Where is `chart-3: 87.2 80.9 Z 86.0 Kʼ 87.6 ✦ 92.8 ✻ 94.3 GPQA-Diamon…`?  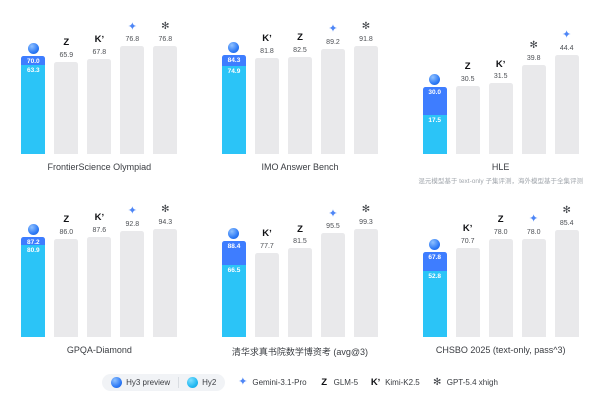 chart-3: 87.2 80.9 Z 86.0 Kʼ 87.6 ✦ 92.8 ✻ 94.3 GPQA-Diamon… is located at coordinates (99, 278).